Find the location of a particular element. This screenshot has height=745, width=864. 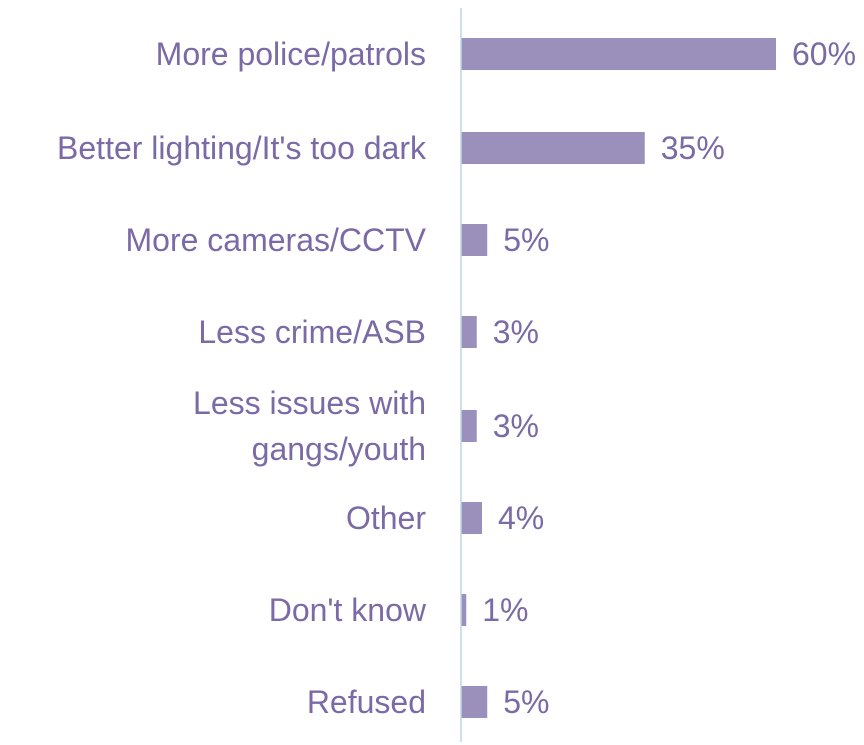

category-label-more-police-patrols: More police/patrols is located at coordinates (291, 54).